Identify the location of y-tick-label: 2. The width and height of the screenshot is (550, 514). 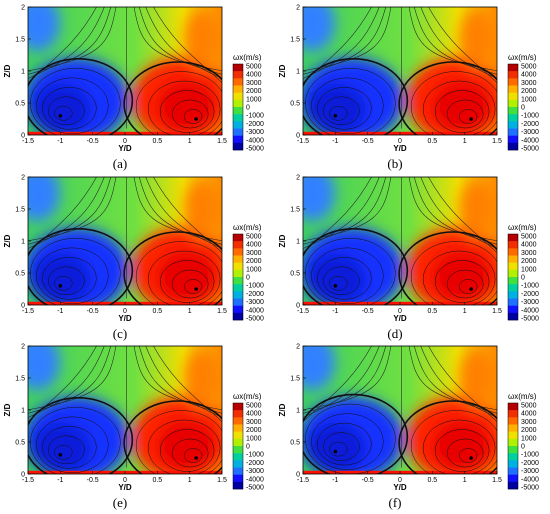
(298, 347).